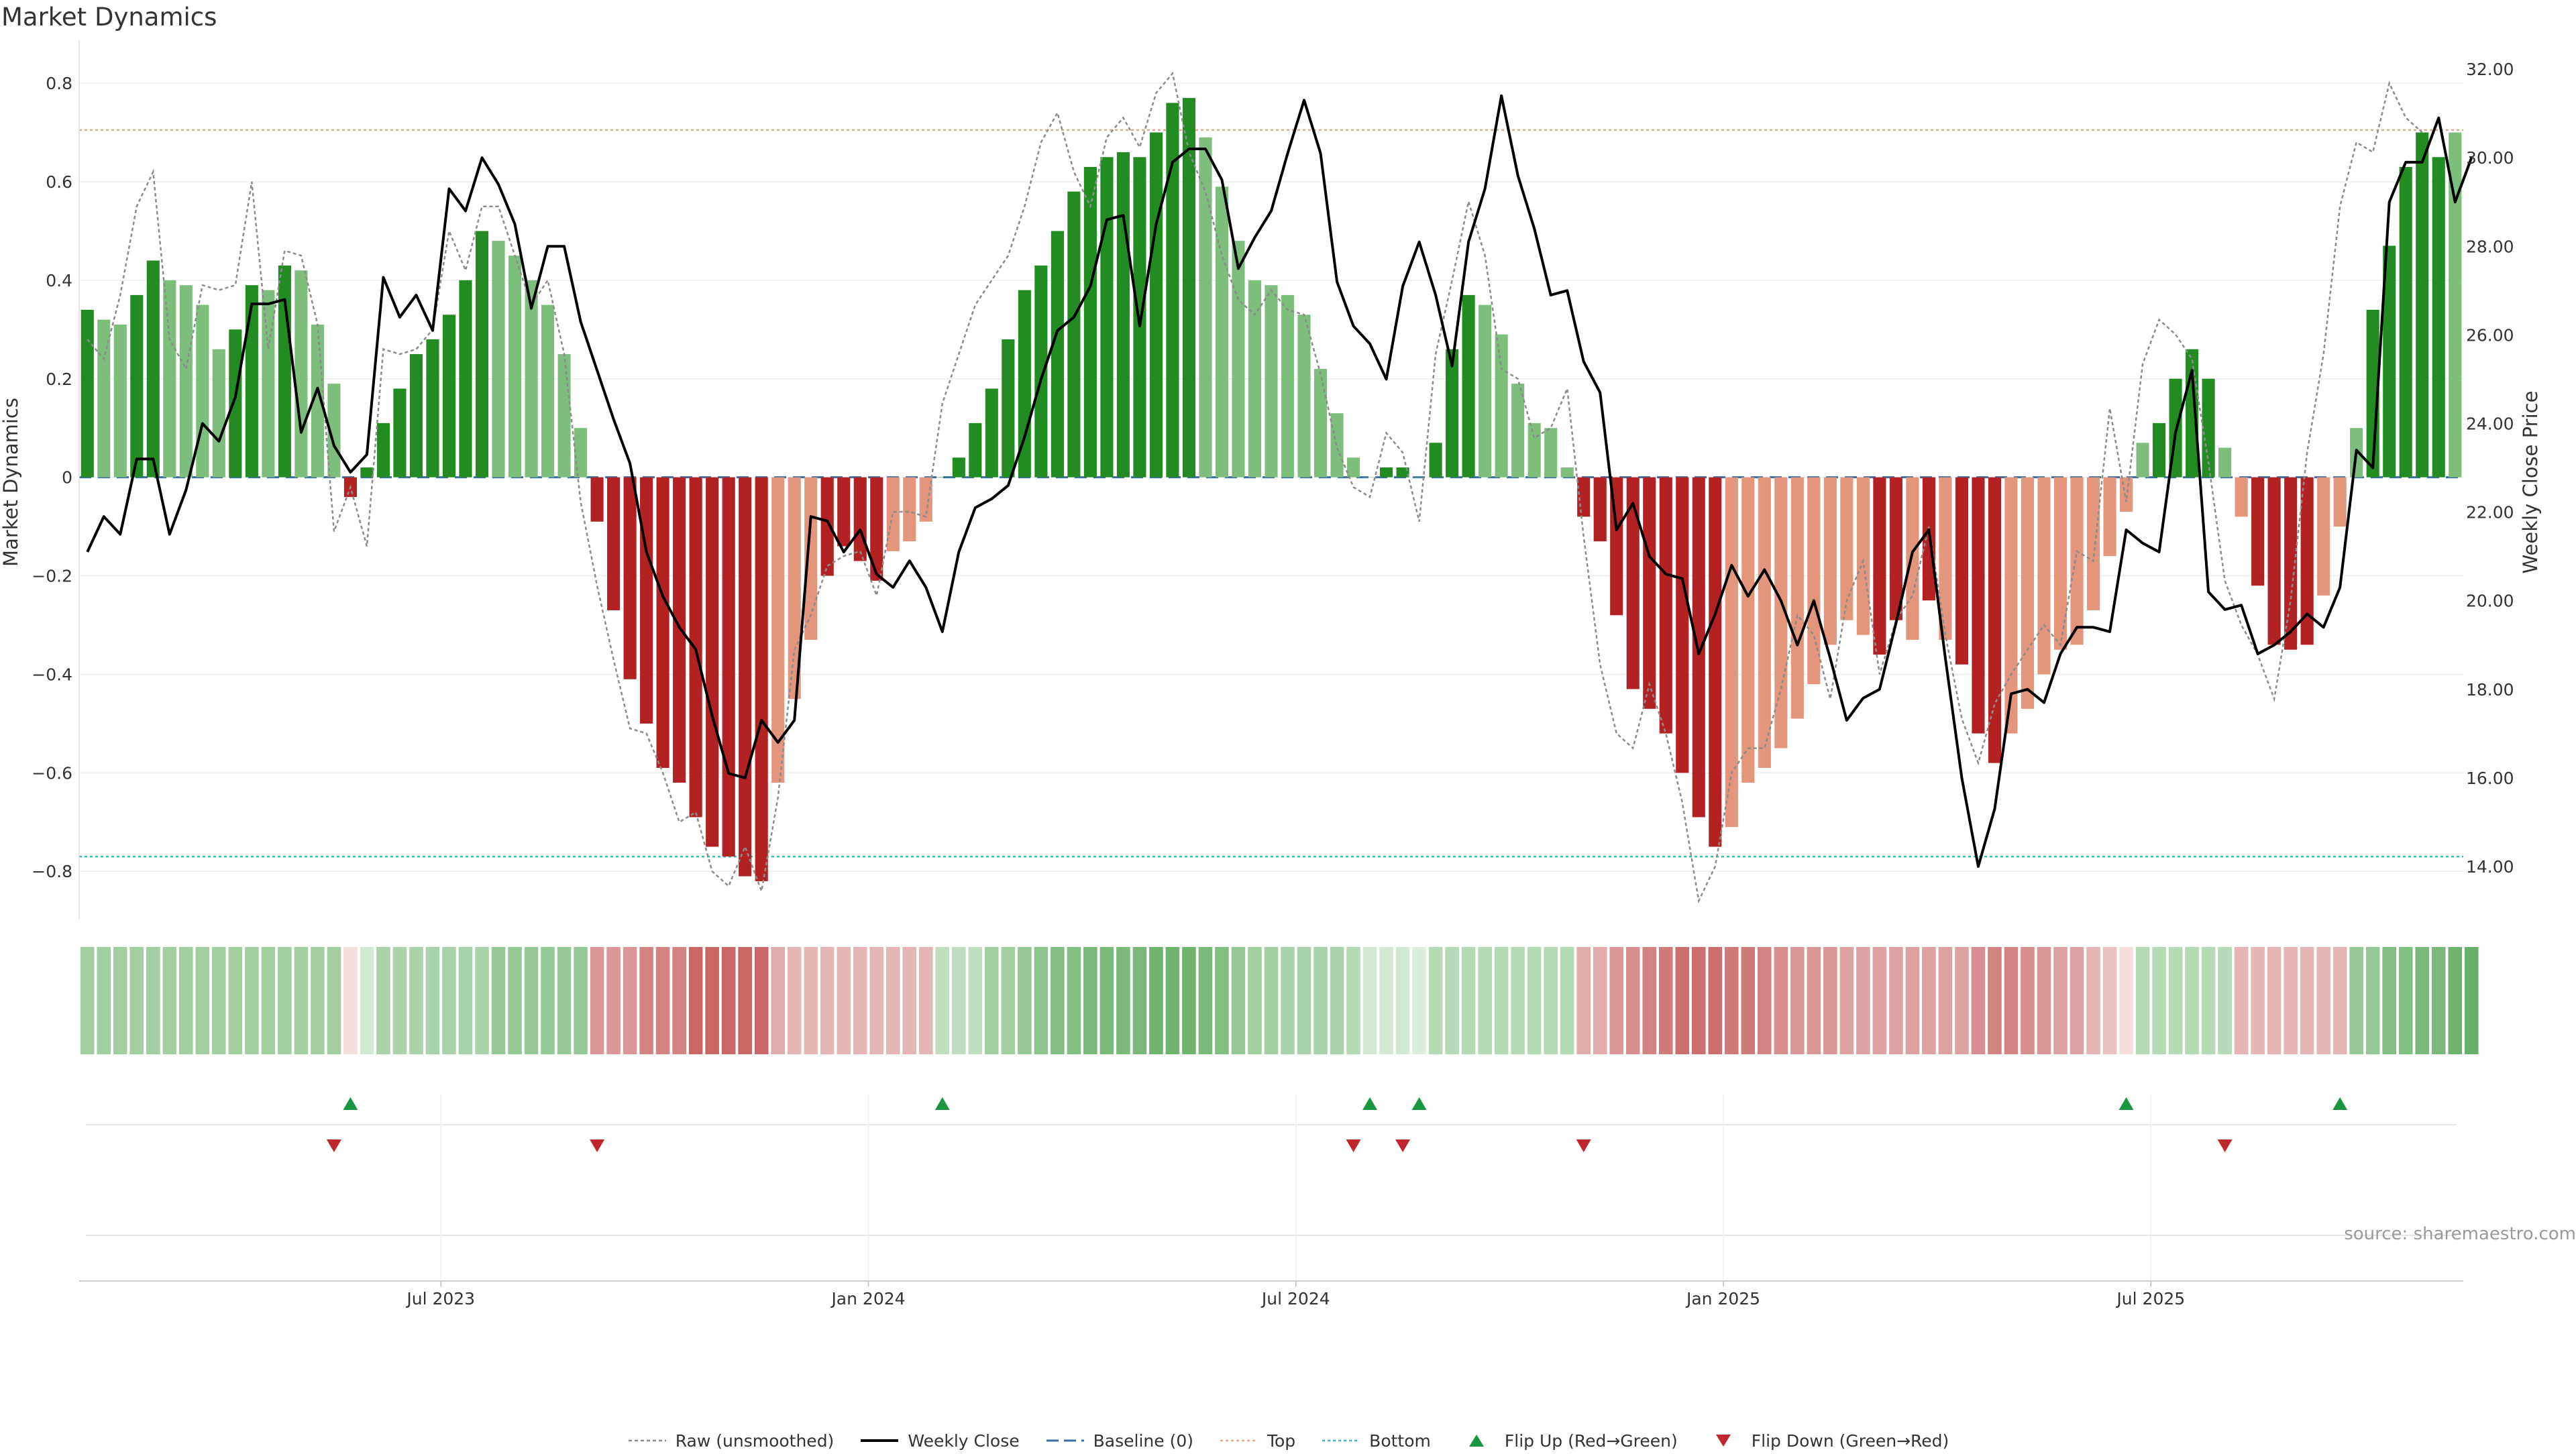 Image resolution: width=2576 pixels, height=1454 pixels. What do you see at coordinates (2490, 601) in the screenshot?
I see `y2-tick-label: 20.00` at bounding box center [2490, 601].